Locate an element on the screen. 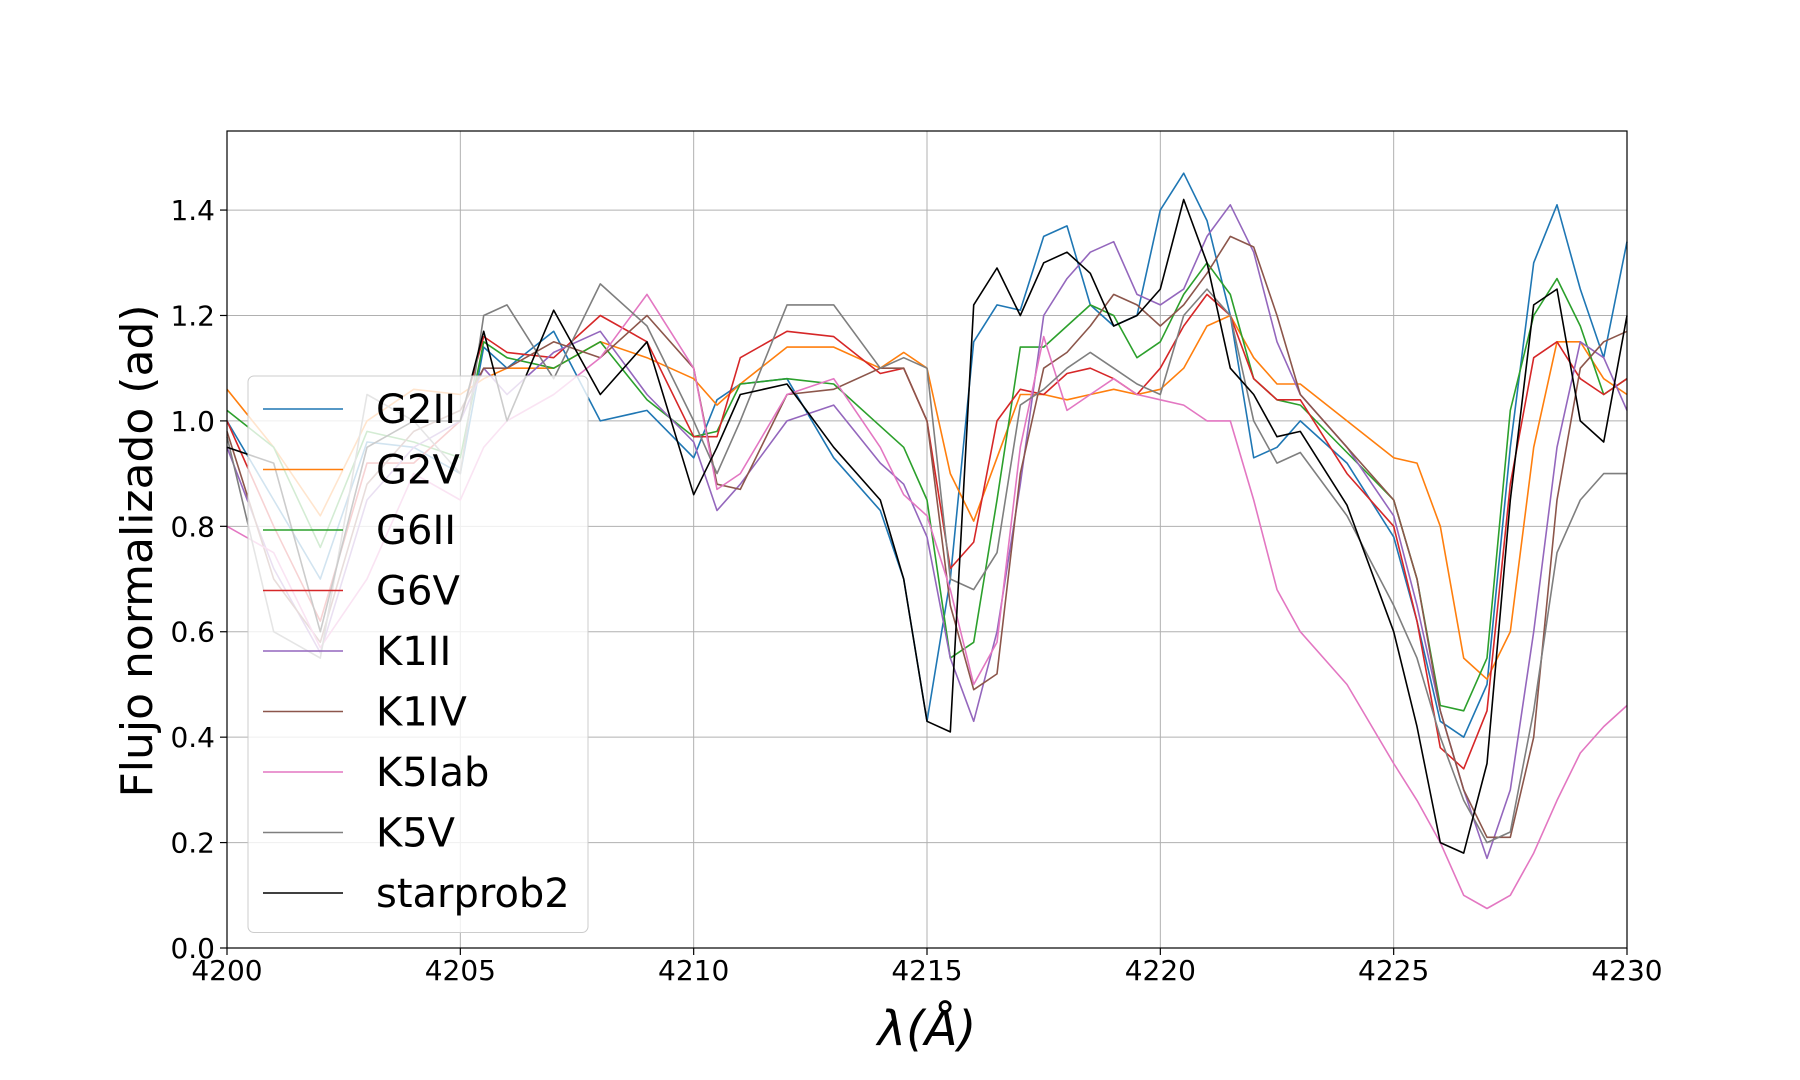 This screenshot has height=1080, width=1800. x-tick-label: 4225 is located at coordinates (1393, 970).